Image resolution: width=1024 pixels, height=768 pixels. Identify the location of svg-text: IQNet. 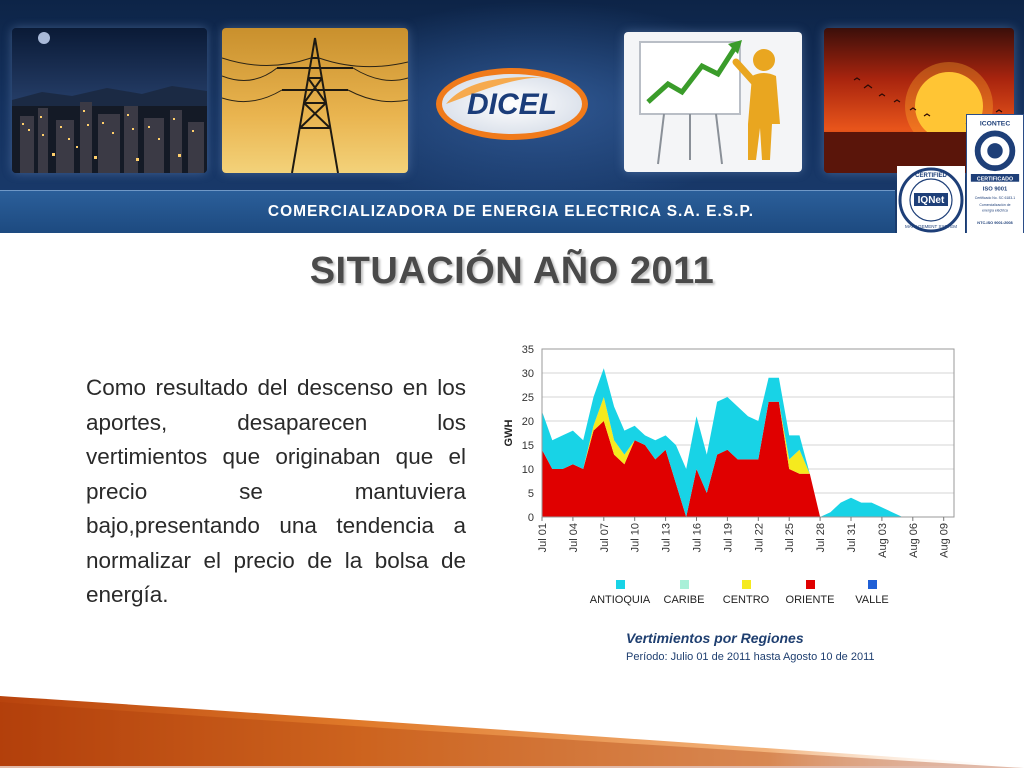
(931, 200).